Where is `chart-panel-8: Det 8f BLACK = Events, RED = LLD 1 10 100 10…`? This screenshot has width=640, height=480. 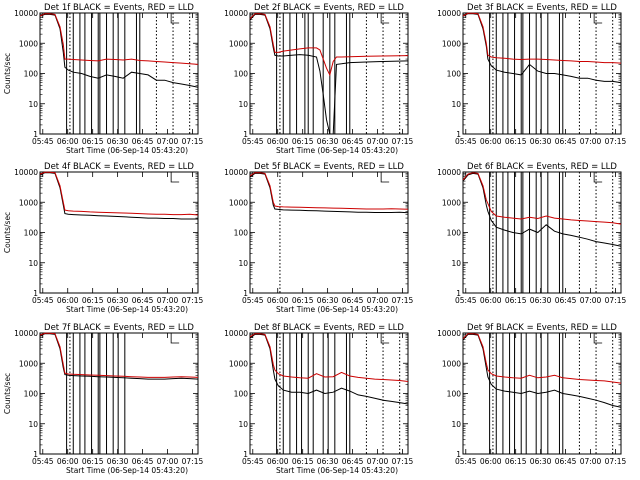 chart-panel-8: Det 8f BLACK = Events, RED = LLD 1 10 100 10… is located at coordinates (318, 399).